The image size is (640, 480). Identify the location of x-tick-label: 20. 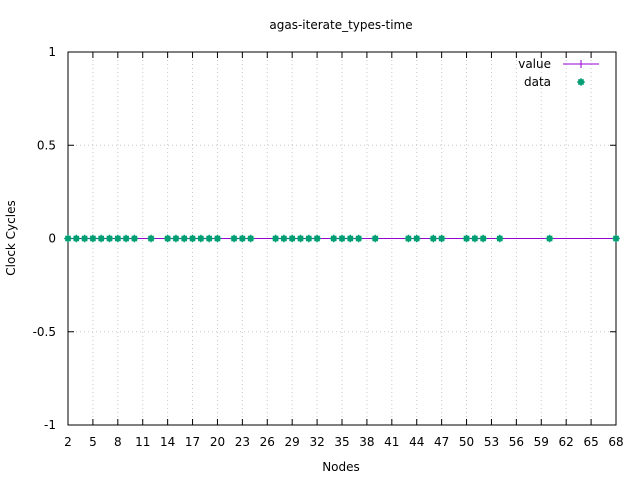
(217, 442).